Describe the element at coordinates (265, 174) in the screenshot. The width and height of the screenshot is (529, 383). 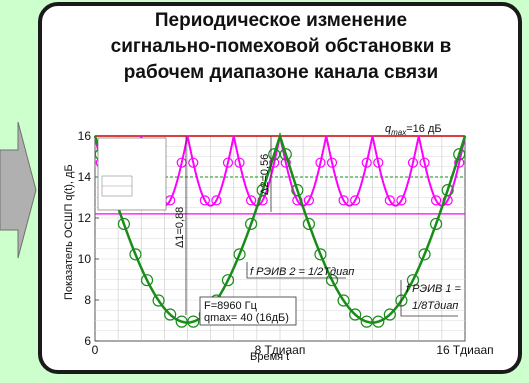
I see `delta2-label: Δ2=0,56` at that location.